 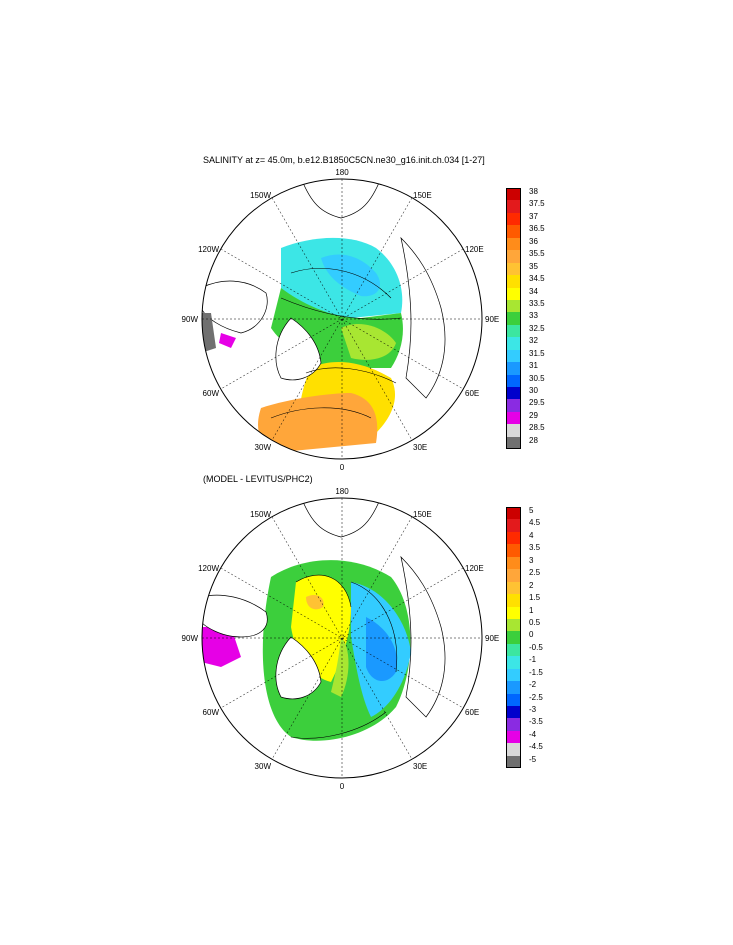 What do you see at coordinates (531, 610) in the screenshot?
I see `colorbar-label: 1` at bounding box center [531, 610].